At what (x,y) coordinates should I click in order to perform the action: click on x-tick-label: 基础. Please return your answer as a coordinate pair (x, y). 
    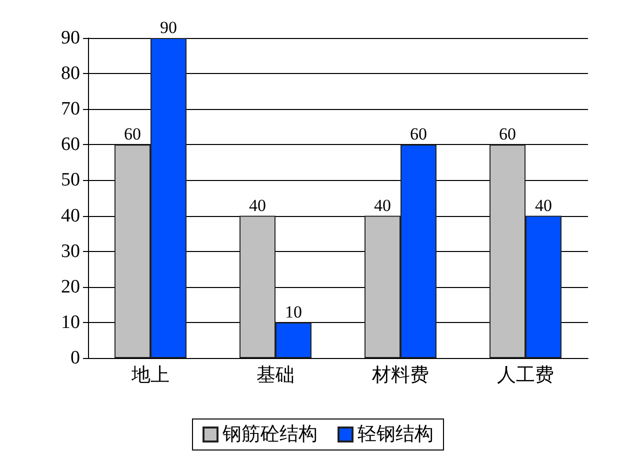
    Looking at the image, I should click on (275, 375).